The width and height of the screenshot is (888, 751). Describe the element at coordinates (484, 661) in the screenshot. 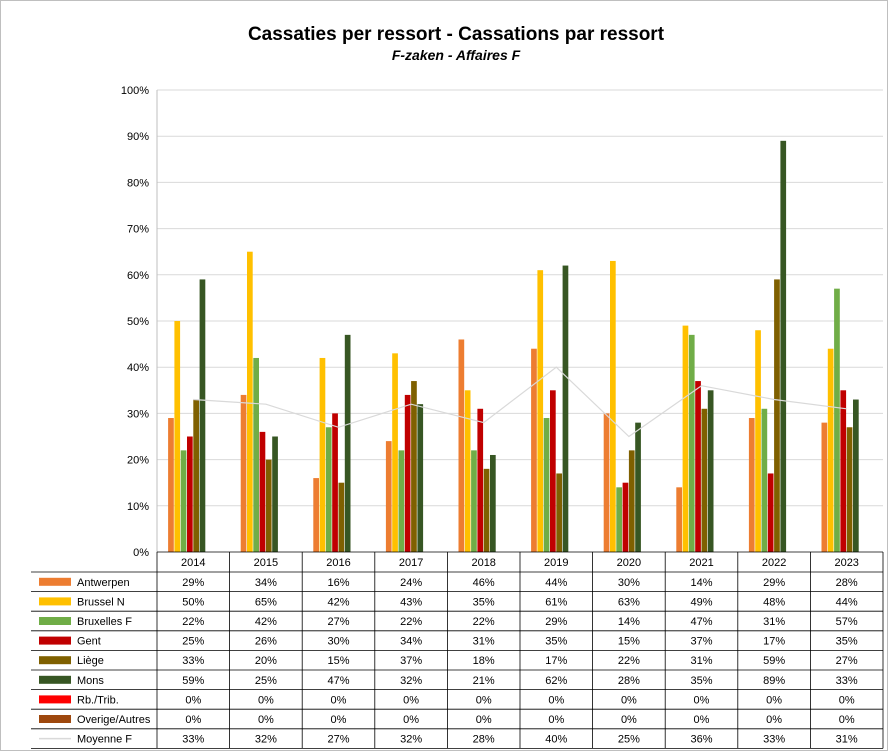

I see `data-table-cell: 18%` at that location.